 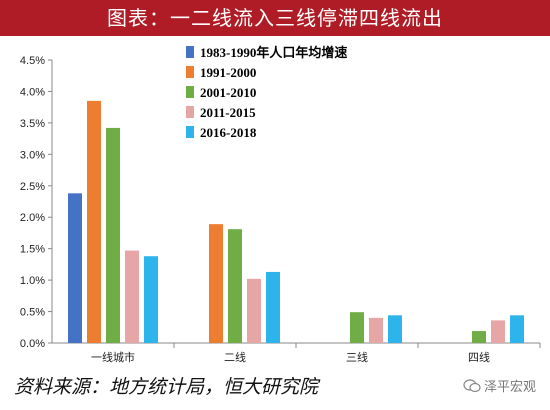 I want to click on y-tick-label: 1.5%, so click(x=32, y=250).